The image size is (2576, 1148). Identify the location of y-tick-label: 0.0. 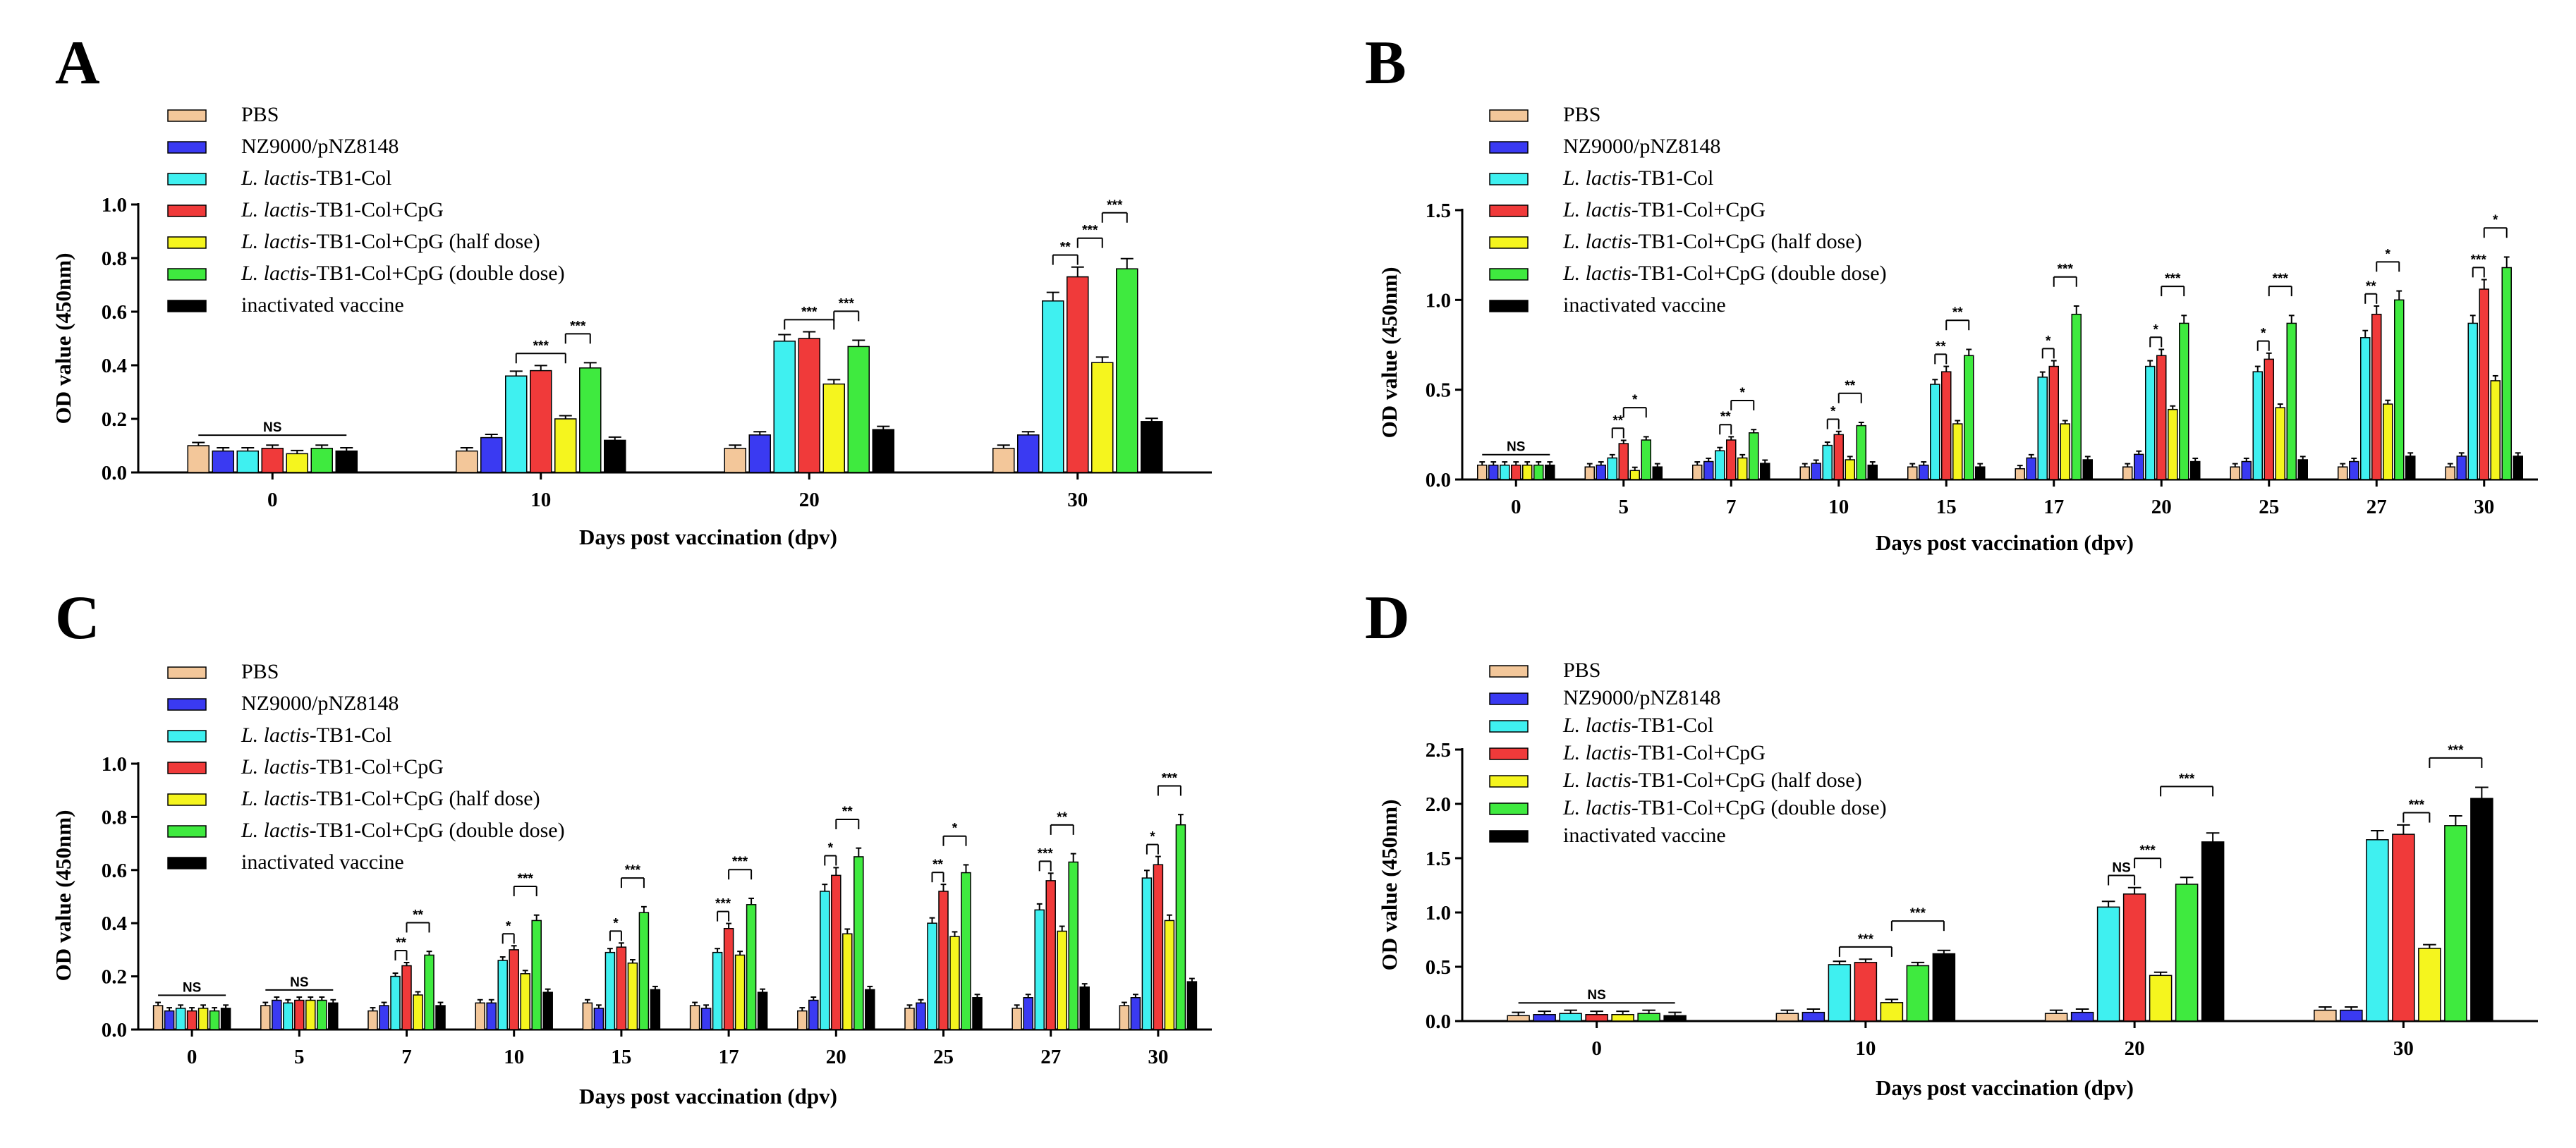
(114, 1030).